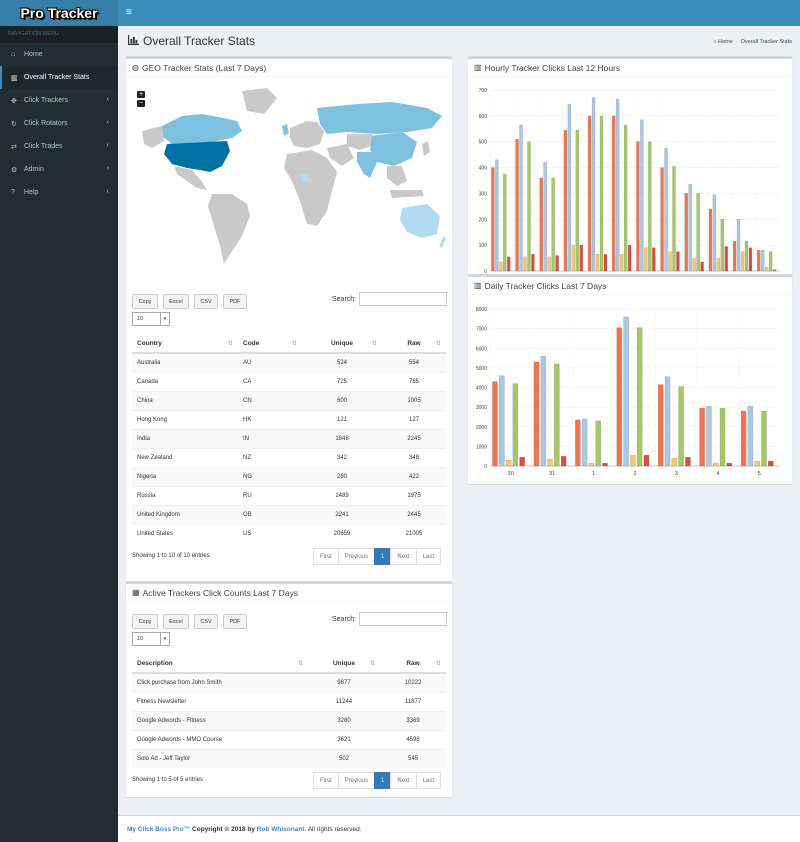  What do you see at coordinates (289, 495) in the screenshot?
I see `table-row: Russia RU 1489 1975` at bounding box center [289, 495].